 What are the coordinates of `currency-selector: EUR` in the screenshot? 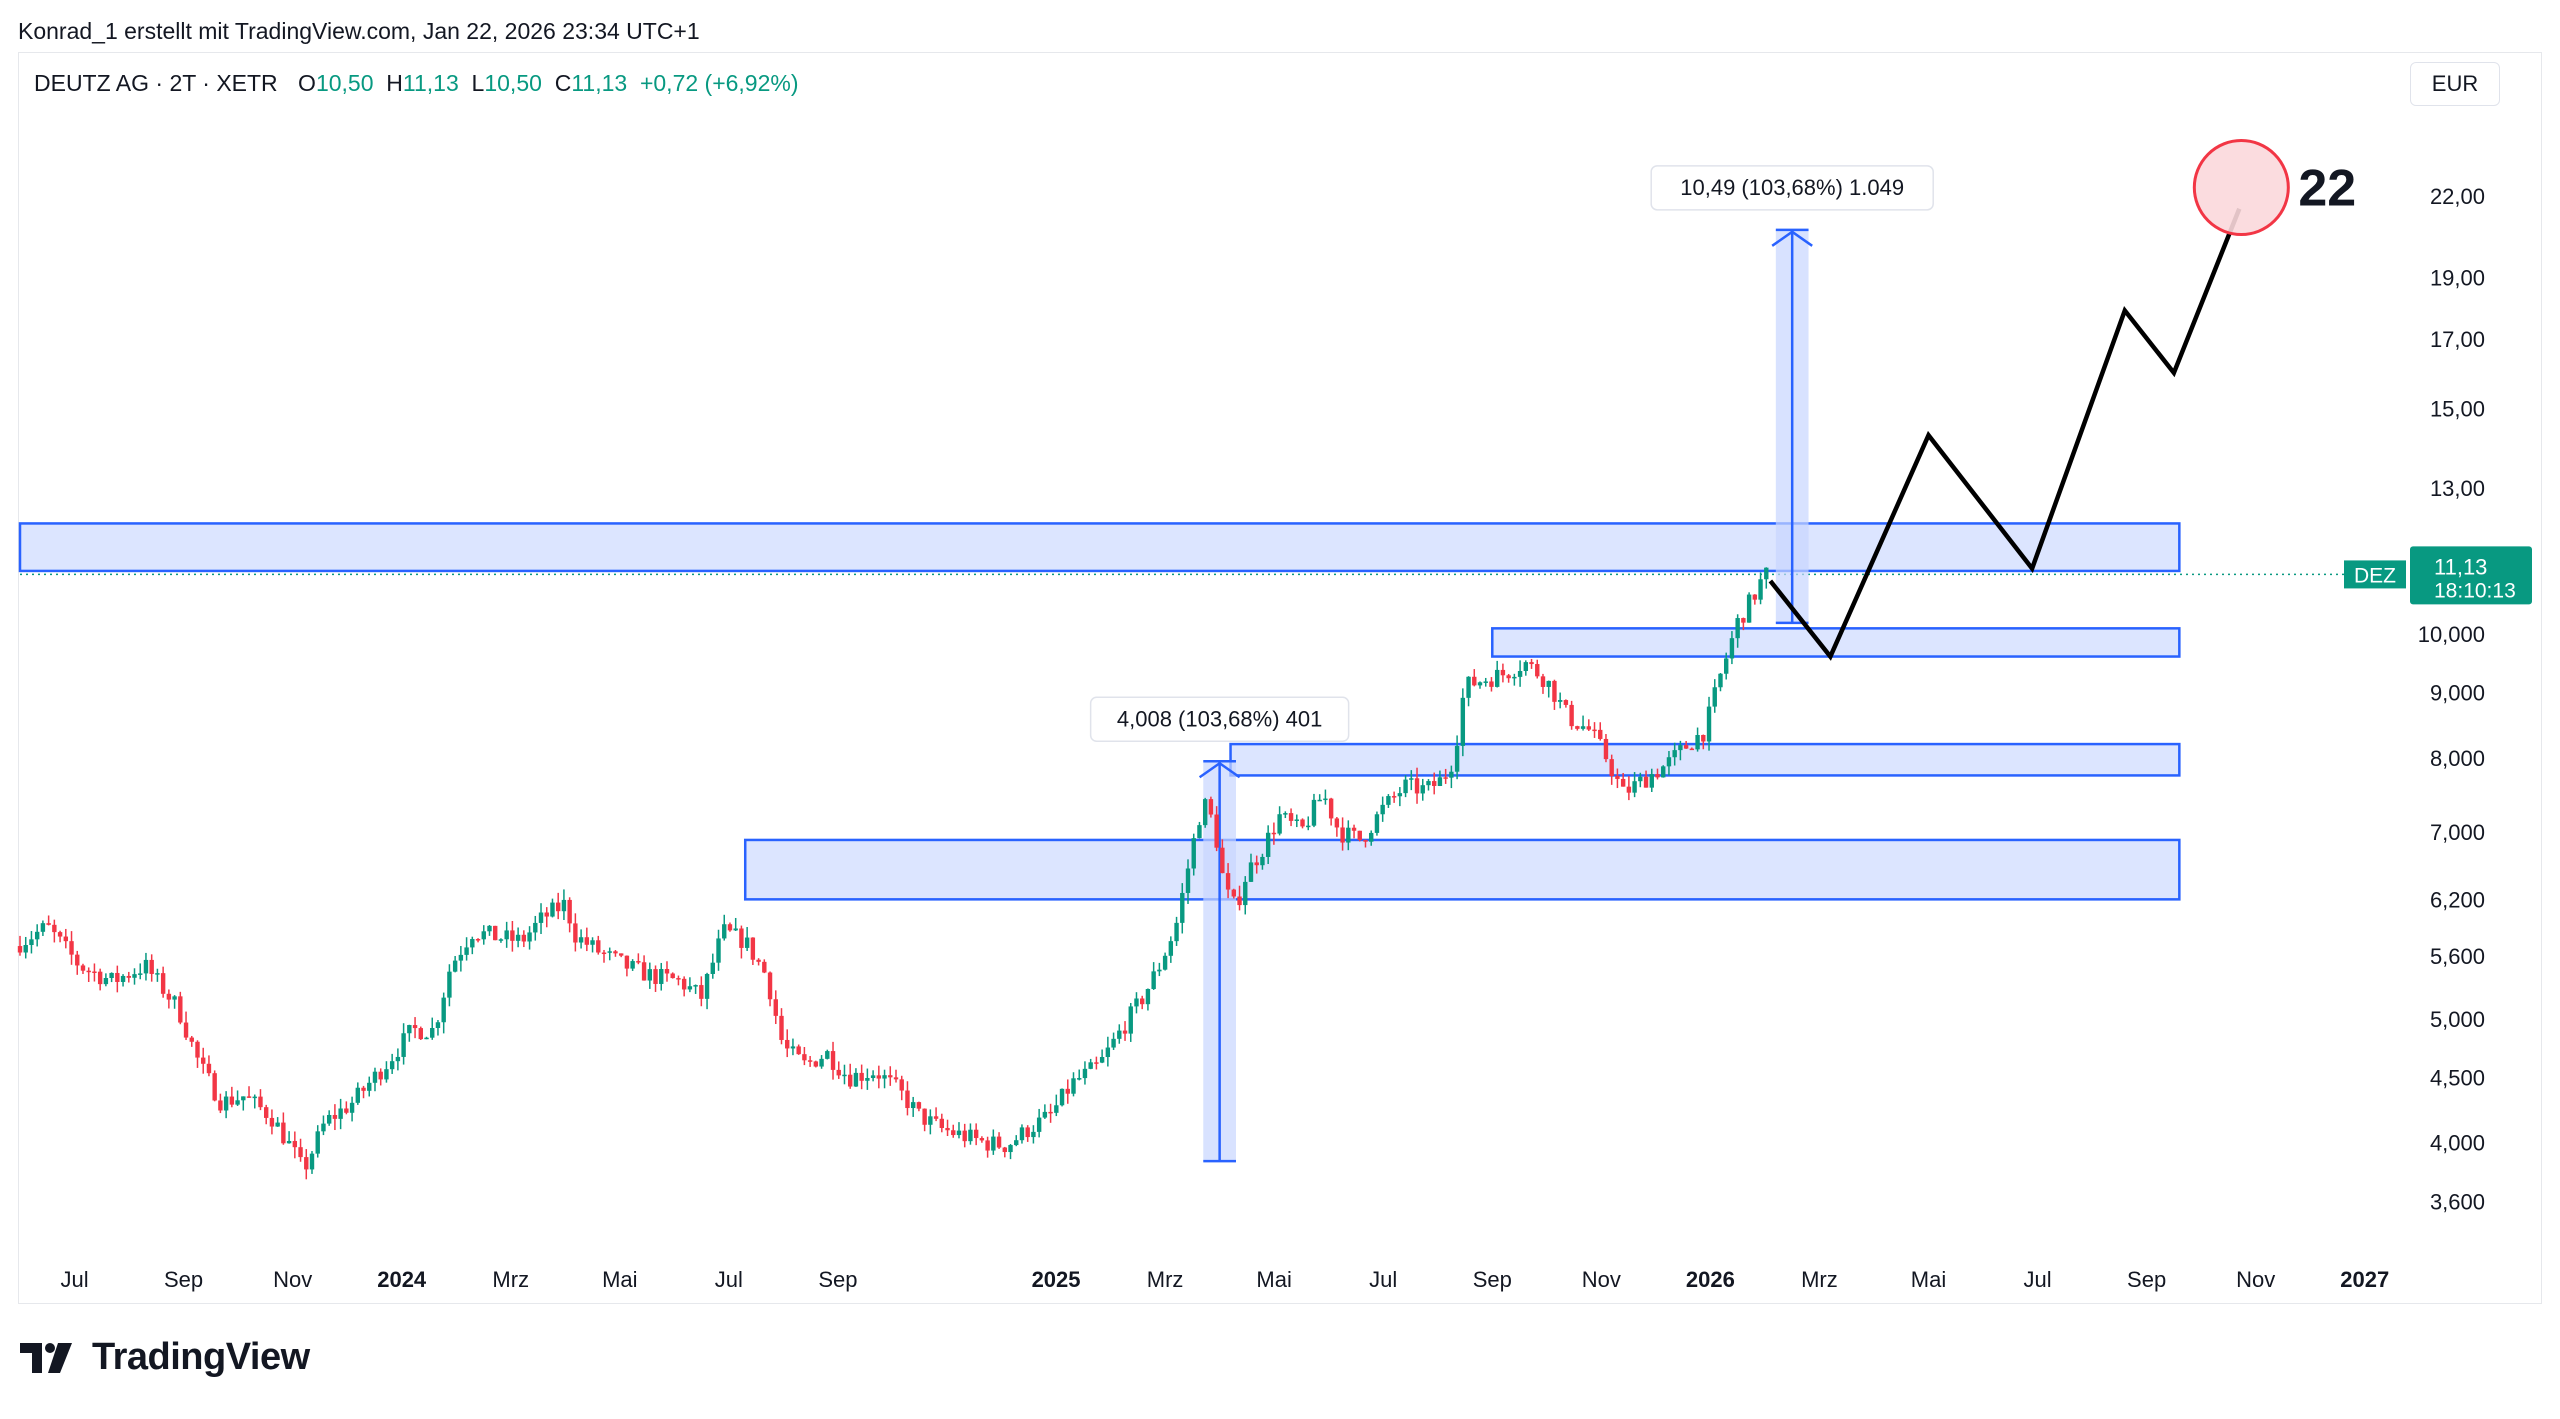 It's located at (2455, 84).